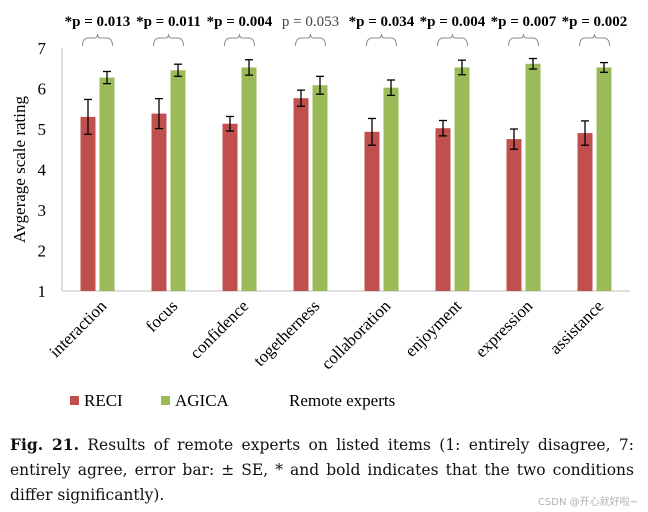  What do you see at coordinates (524, 22) in the screenshot?
I see `significance-label: *p = 0.007` at bounding box center [524, 22].